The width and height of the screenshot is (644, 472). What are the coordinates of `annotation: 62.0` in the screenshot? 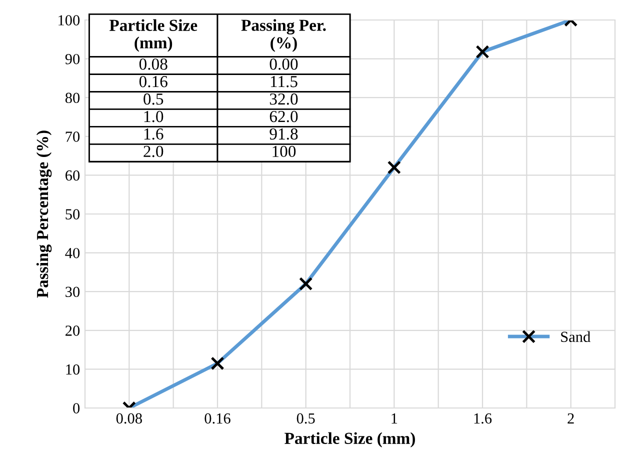 It's located at (284, 116).